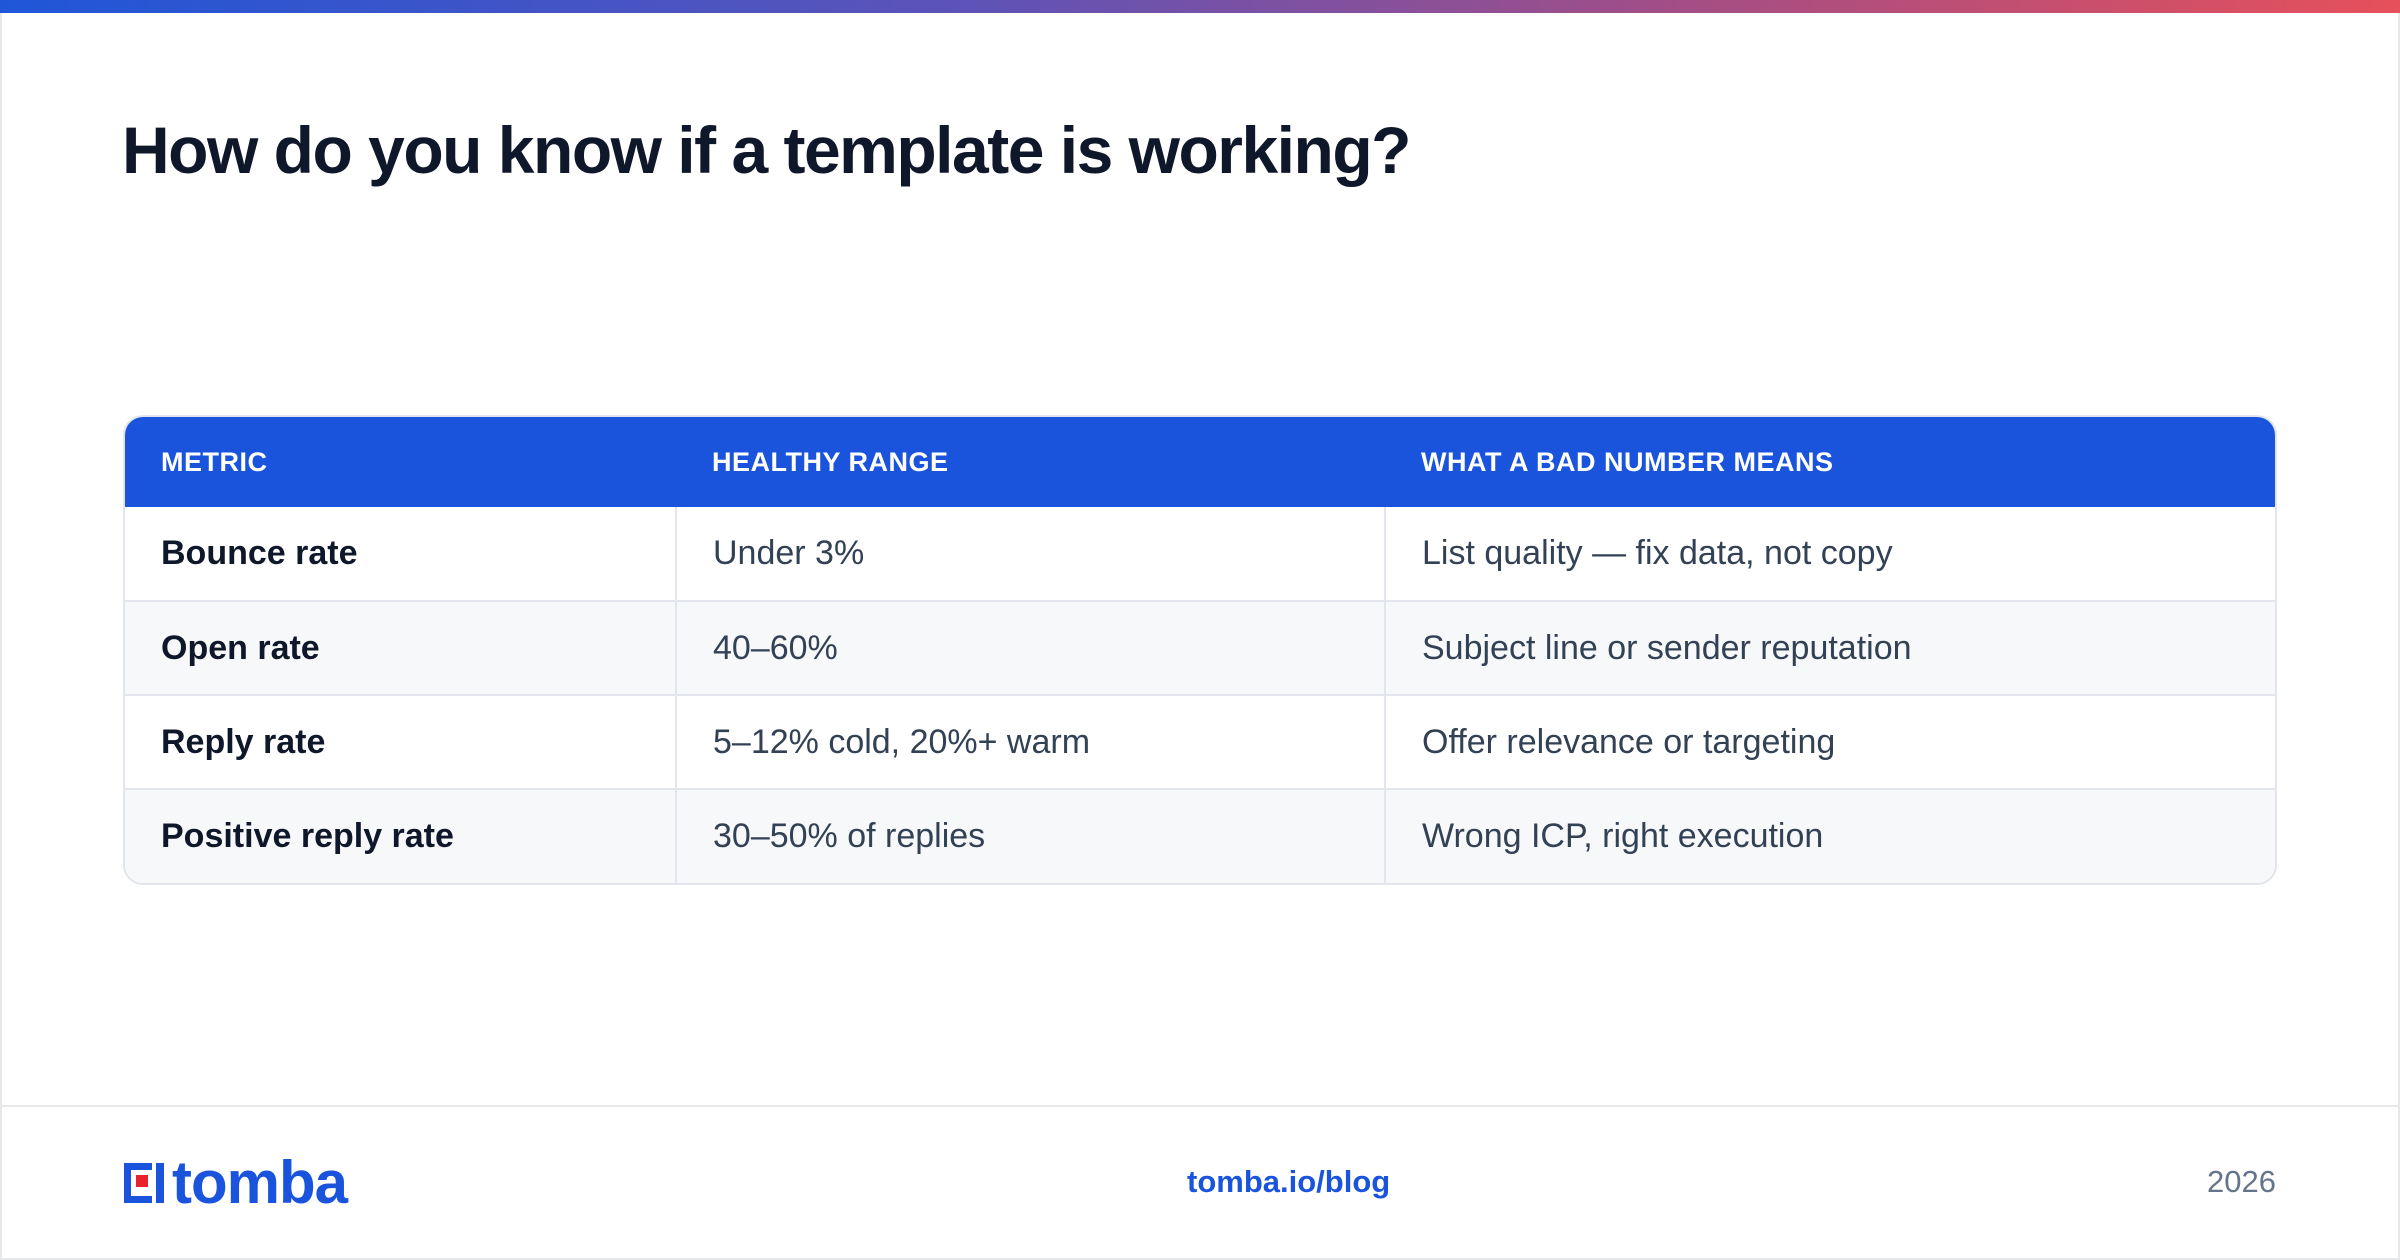 This screenshot has width=2400, height=1260. I want to click on header-bad-number-meaning: WHAT A BAD NUMBER MEANS, so click(1830, 462).